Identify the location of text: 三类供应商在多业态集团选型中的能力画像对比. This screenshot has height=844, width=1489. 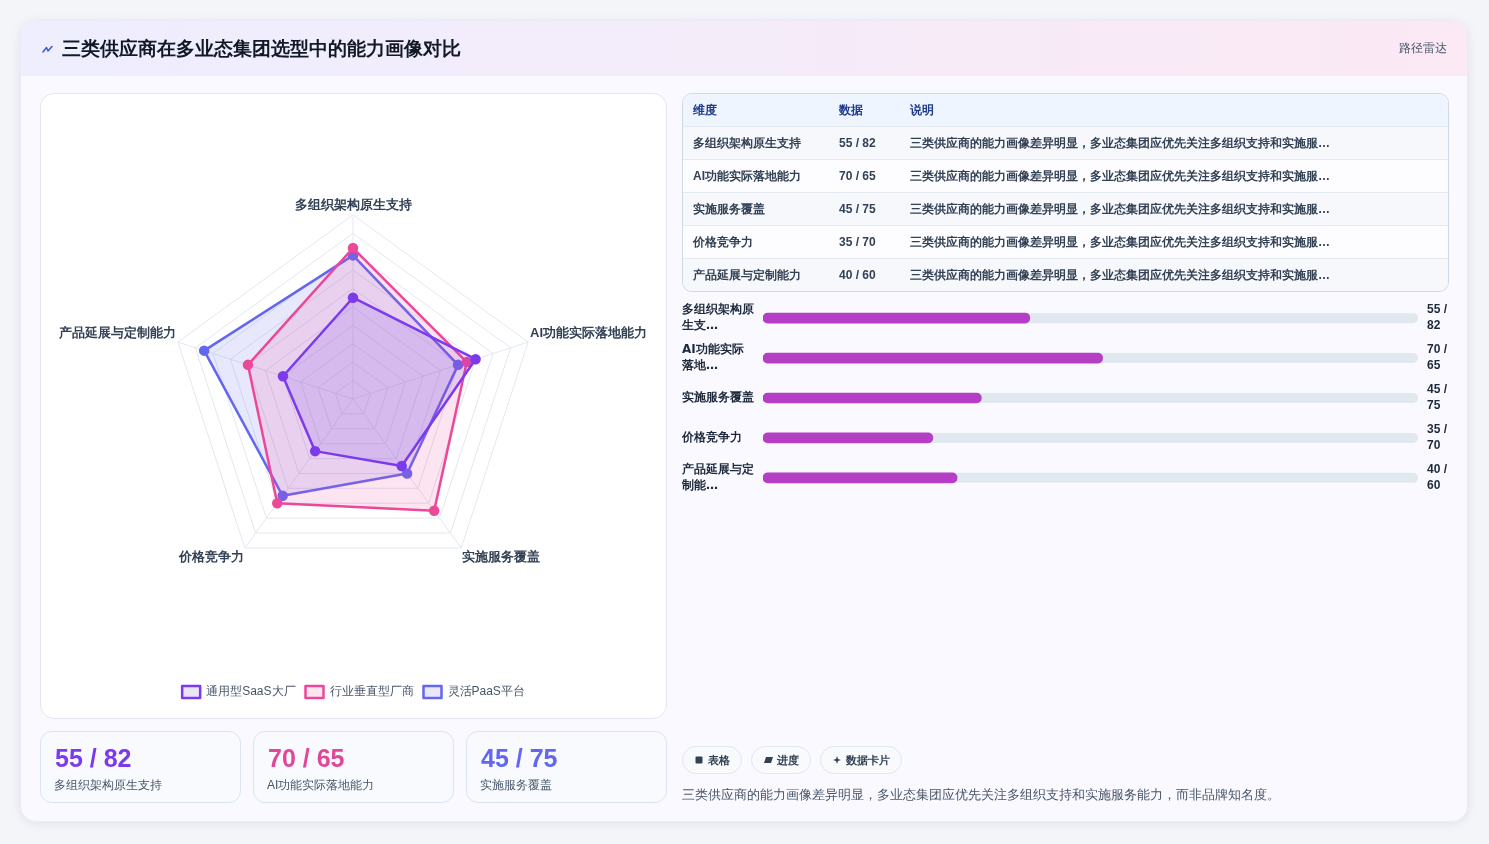
(261, 49).